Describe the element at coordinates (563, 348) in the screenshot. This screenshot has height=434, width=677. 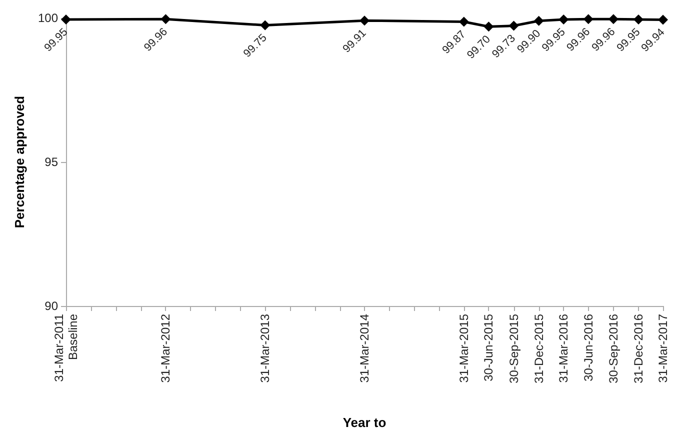
I see `x-tick-label: 31-Mar-2016` at that location.